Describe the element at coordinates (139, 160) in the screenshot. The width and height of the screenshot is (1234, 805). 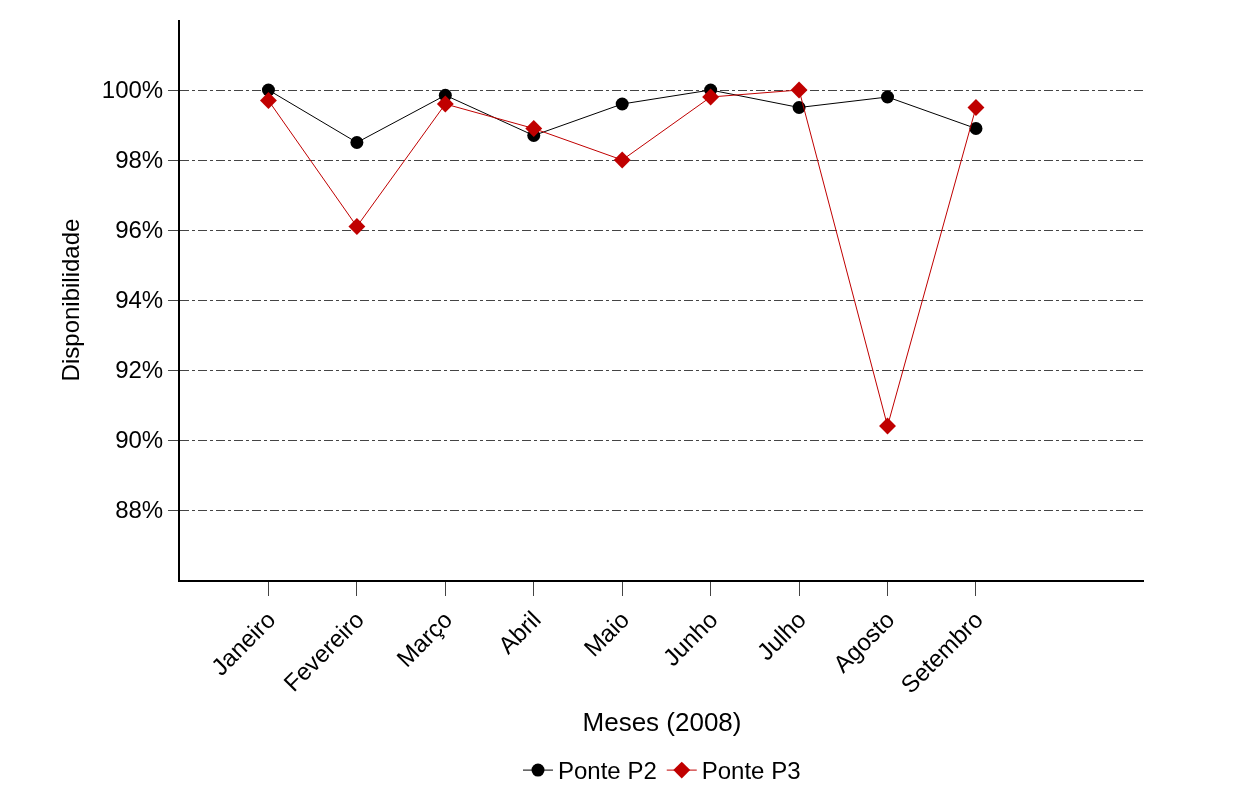
I see `y-tick-label: 98%` at that location.